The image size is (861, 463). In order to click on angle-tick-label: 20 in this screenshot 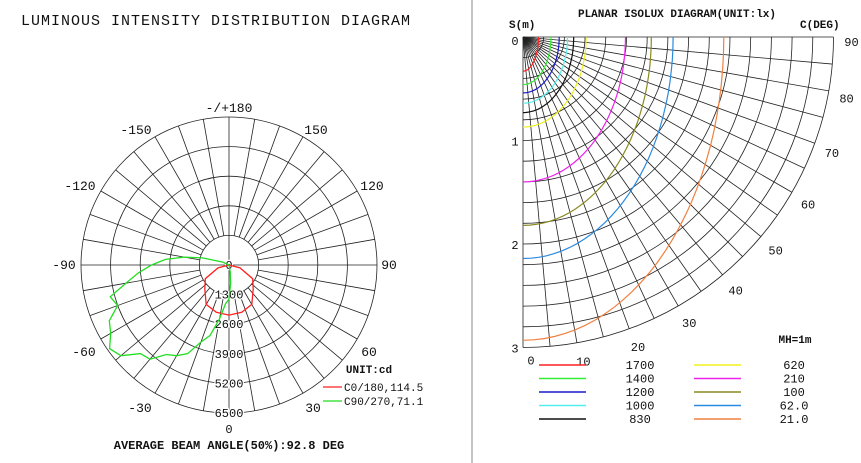, I will do `click(638, 348)`.